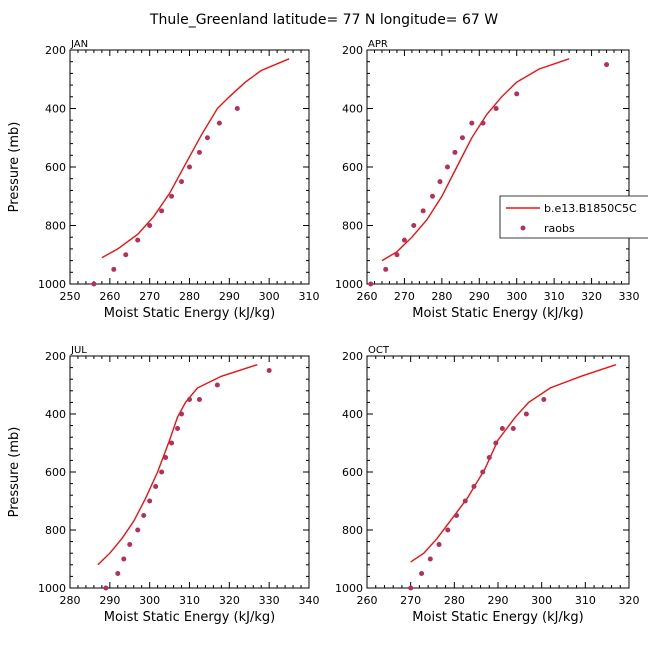 Image resolution: width=648 pixels, height=648 pixels. I want to click on legend-raobs-label: raobs, so click(559, 228).